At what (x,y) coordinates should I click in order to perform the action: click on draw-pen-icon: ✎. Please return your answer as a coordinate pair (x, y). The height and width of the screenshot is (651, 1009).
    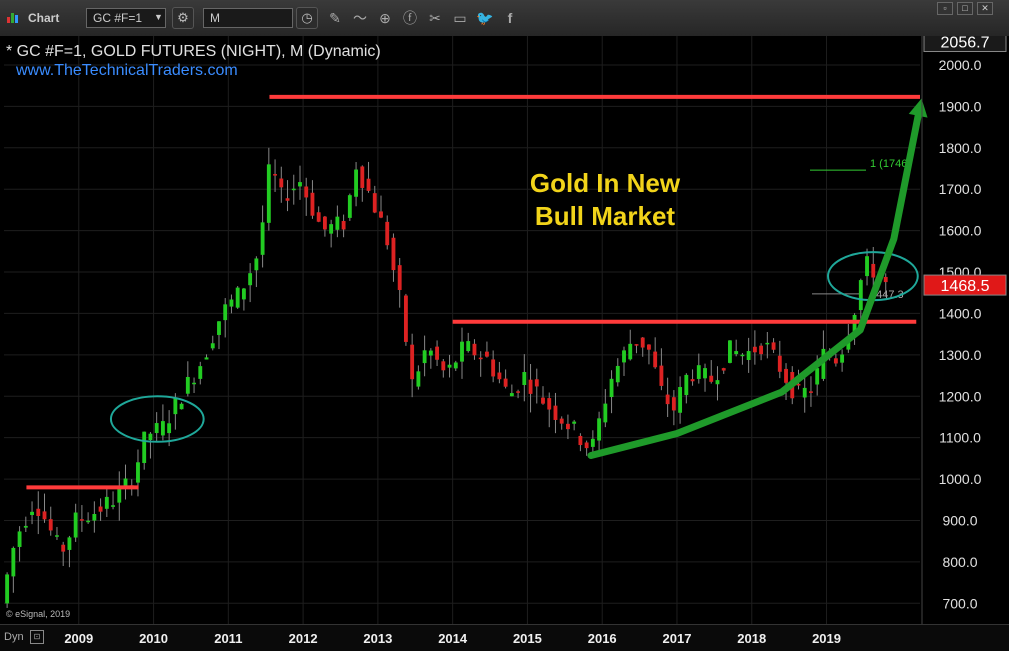
    Looking at the image, I should click on (335, 18).